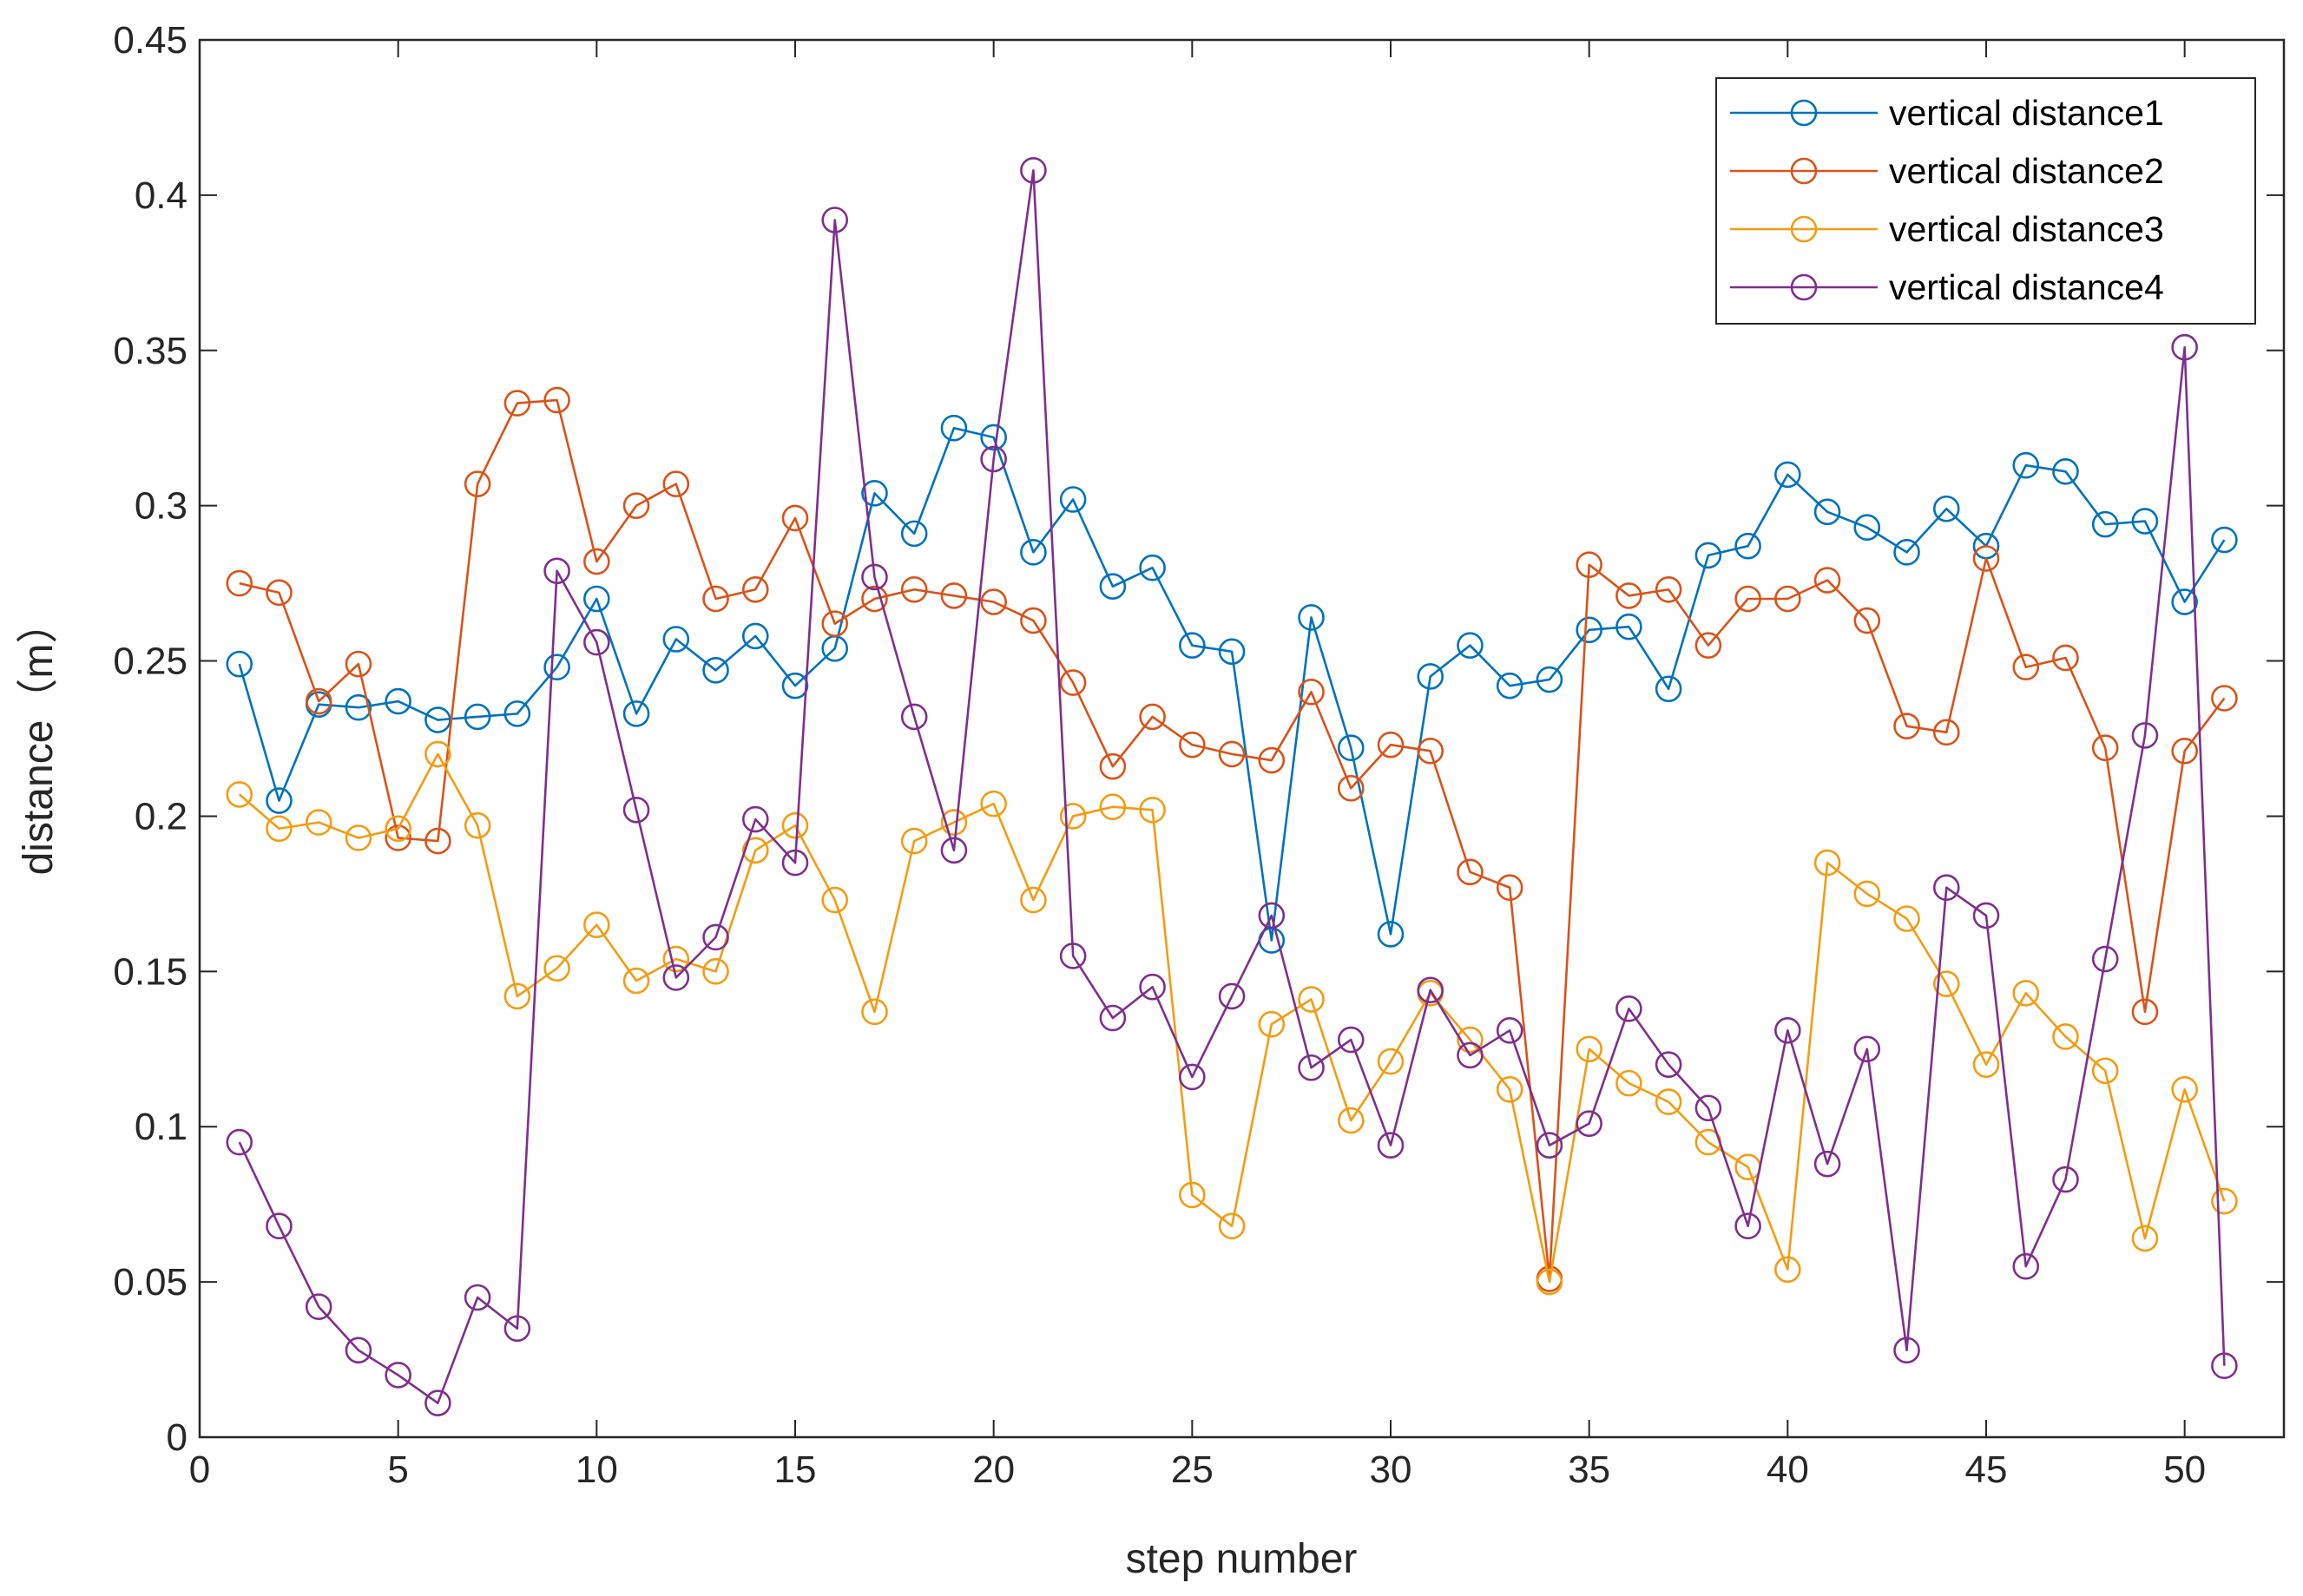  I want to click on y-tick-label: 0.05, so click(150, 1282).